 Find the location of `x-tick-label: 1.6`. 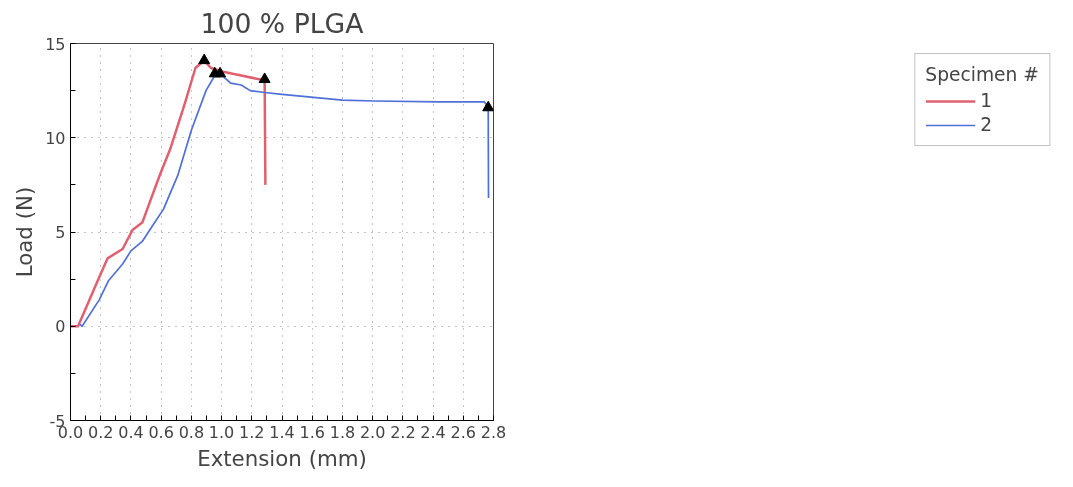

x-tick-label: 1.6 is located at coordinates (312, 432).